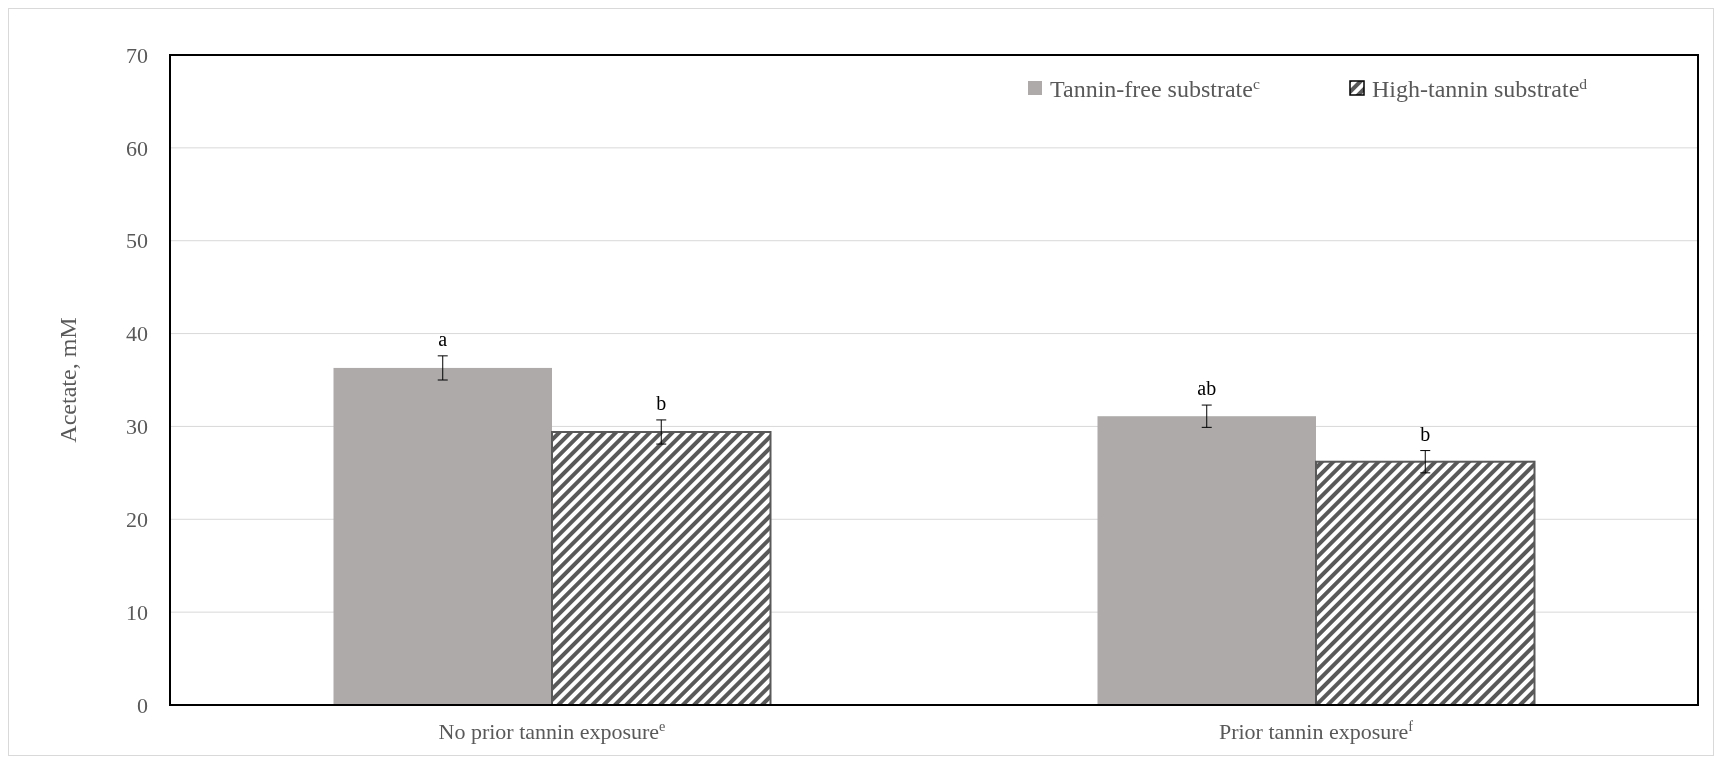  Describe the element at coordinates (137, 612) in the screenshot. I see `y-tick-label: 10` at that location.